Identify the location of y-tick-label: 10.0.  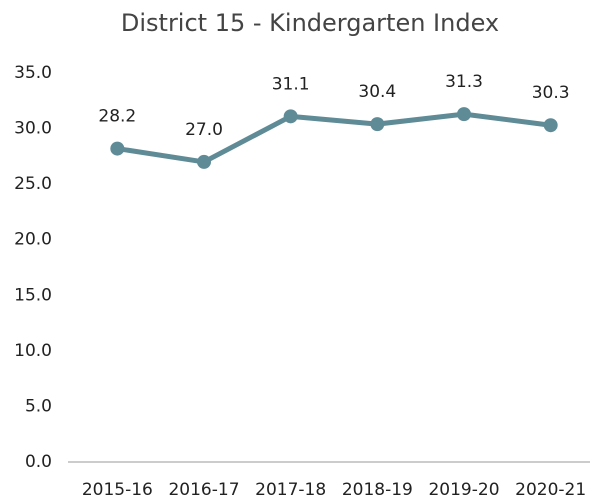
(33, 351).